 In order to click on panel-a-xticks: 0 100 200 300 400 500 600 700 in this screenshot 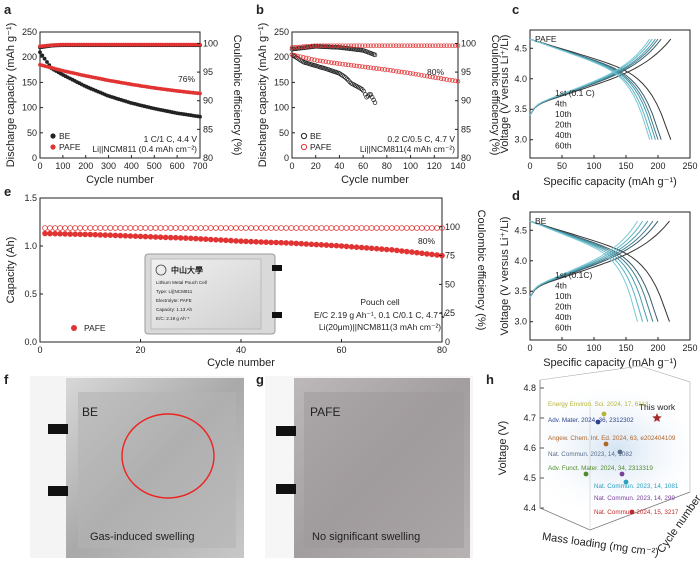, I will do `click(122, 163)`.